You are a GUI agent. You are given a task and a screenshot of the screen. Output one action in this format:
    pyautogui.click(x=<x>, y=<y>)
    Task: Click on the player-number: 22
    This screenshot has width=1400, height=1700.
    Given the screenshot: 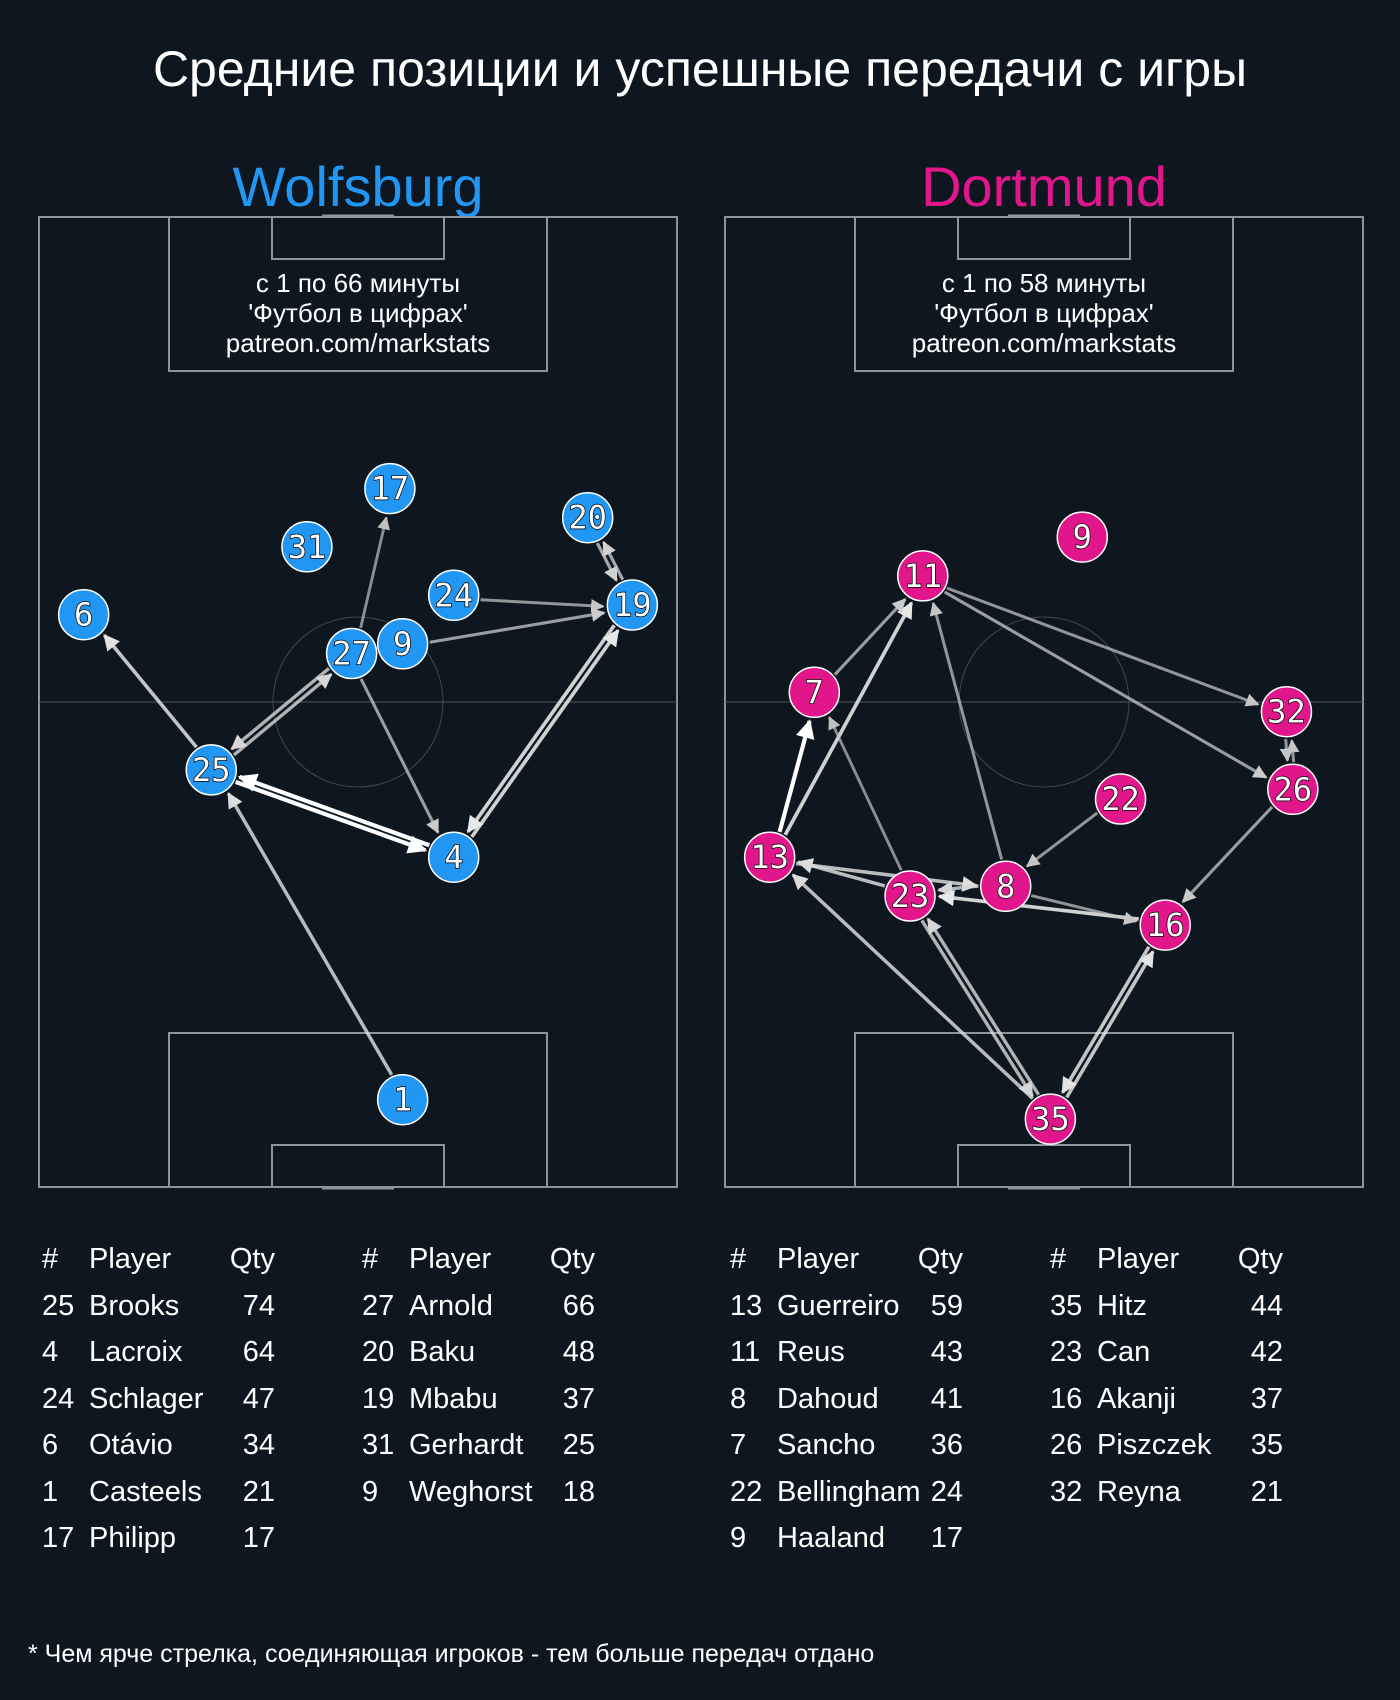 What is the action you would take?
    pyautogui.click(x=1120, y=799)
    